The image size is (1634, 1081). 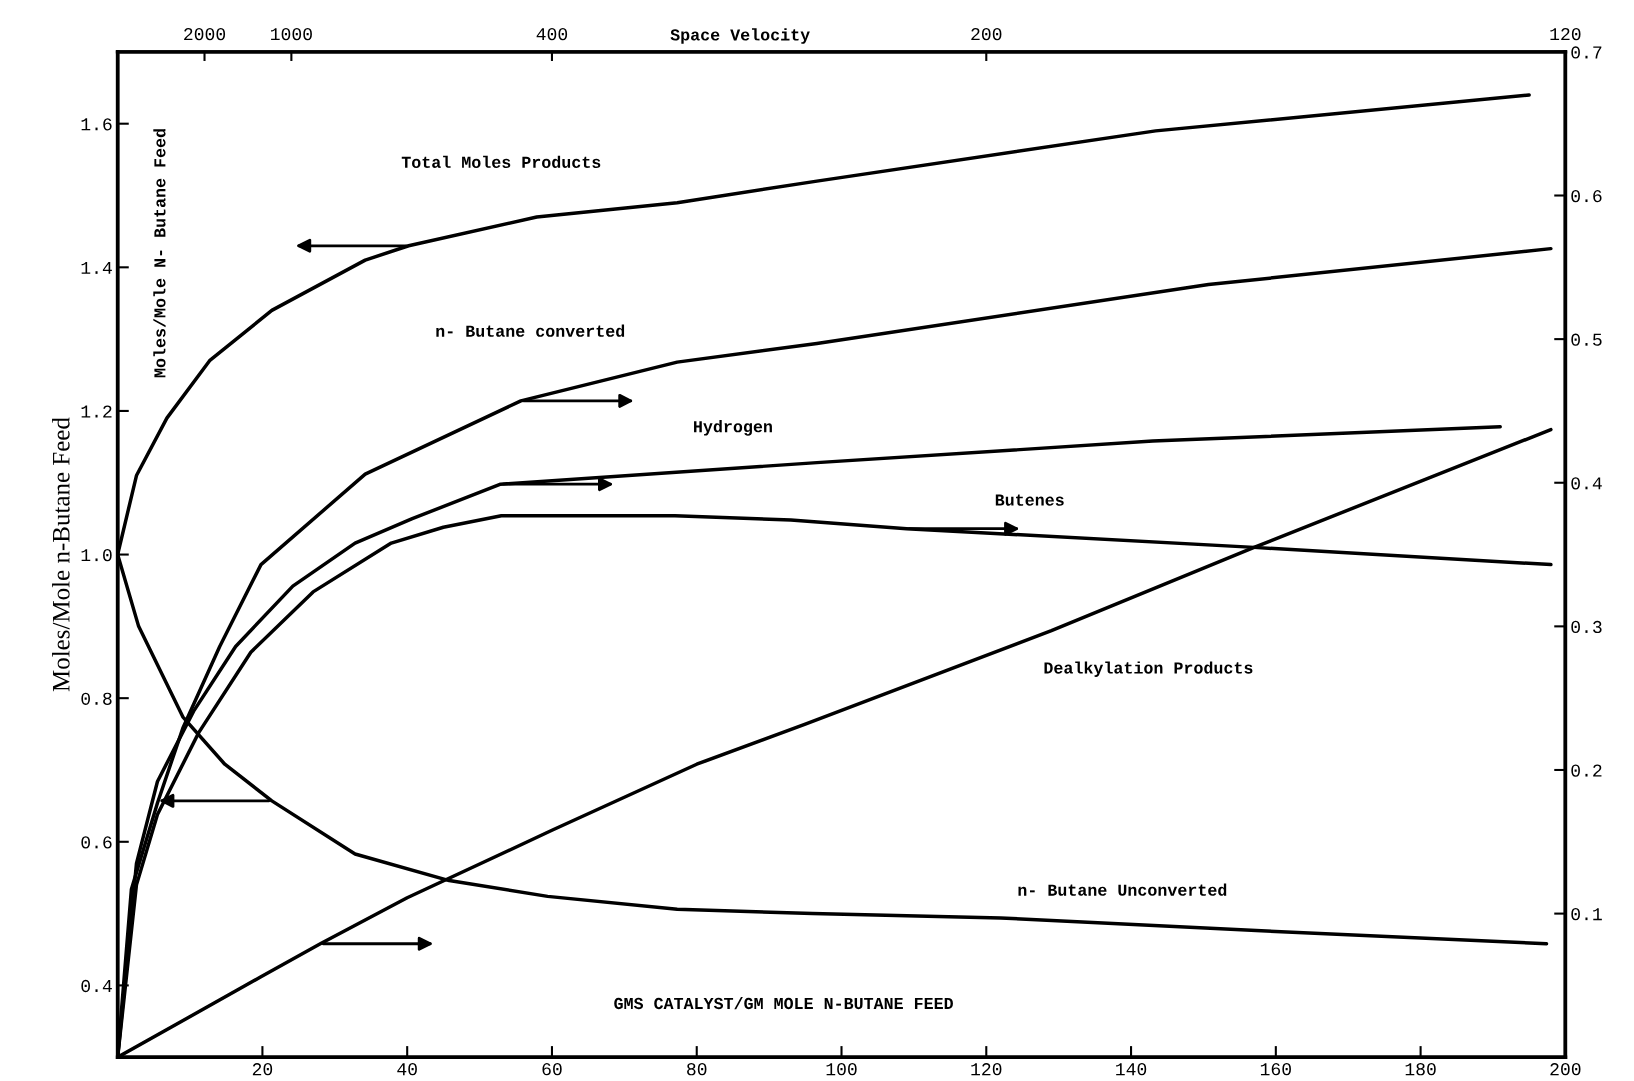 What do you see at coordinates (740, 36) in the screenshot?
I see `text: Space Velocity` at bounding box center [740, 36].